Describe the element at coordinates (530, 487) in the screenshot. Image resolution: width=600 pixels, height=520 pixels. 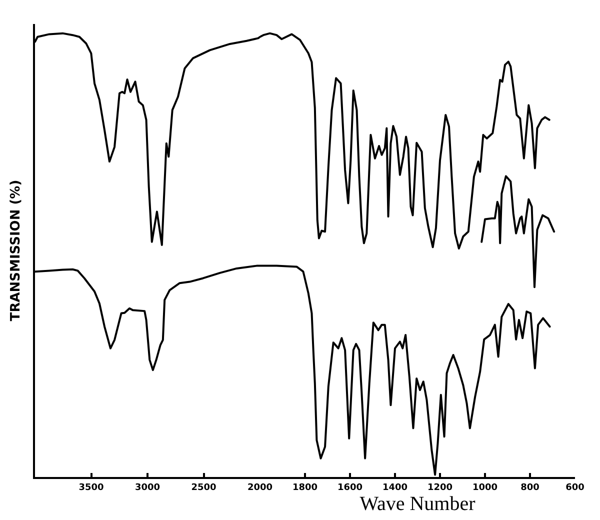
I see `x-tick-label: 800` at that location.